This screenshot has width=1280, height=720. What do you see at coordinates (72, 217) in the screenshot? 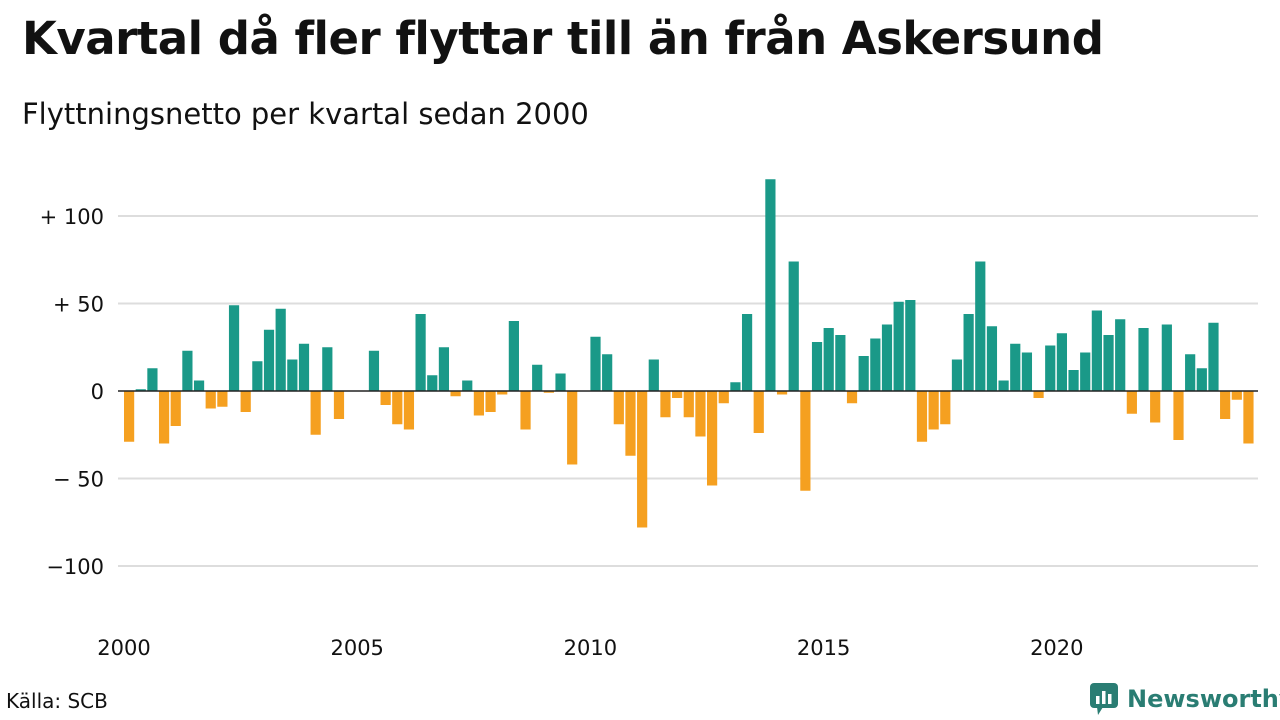
I see `y-tick-label: + 100` at bounding box center [72, 217].